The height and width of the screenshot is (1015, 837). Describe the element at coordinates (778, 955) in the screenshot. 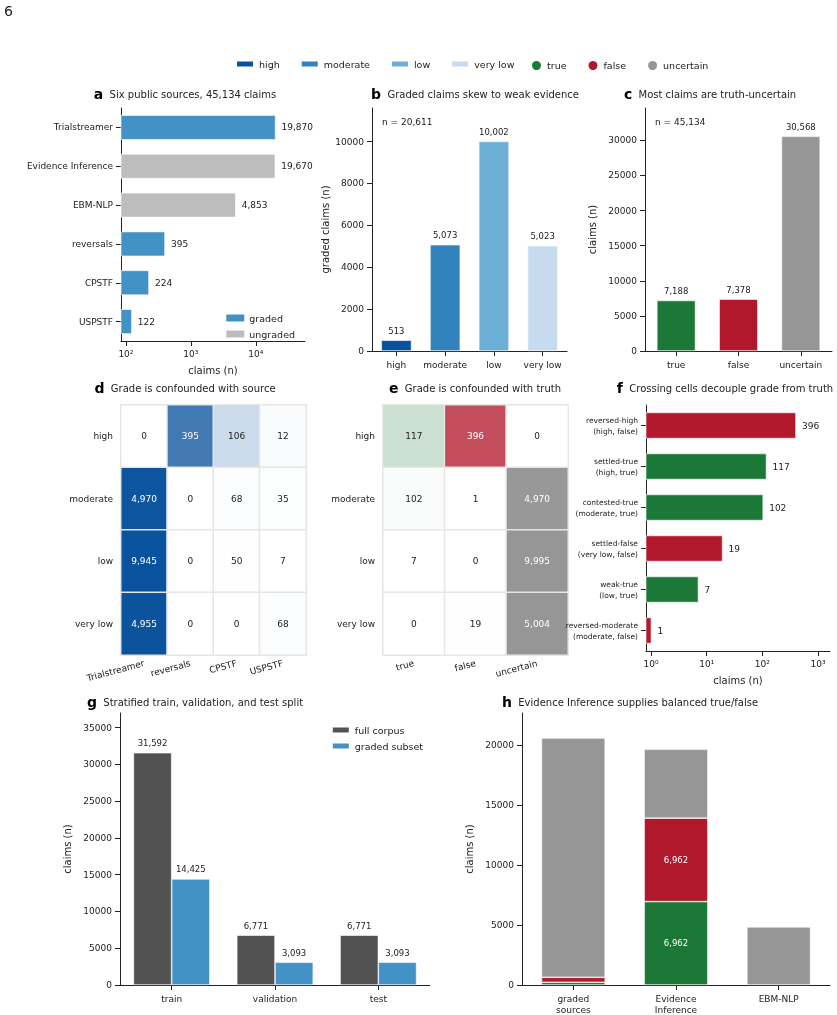

I see `bar` at that location.